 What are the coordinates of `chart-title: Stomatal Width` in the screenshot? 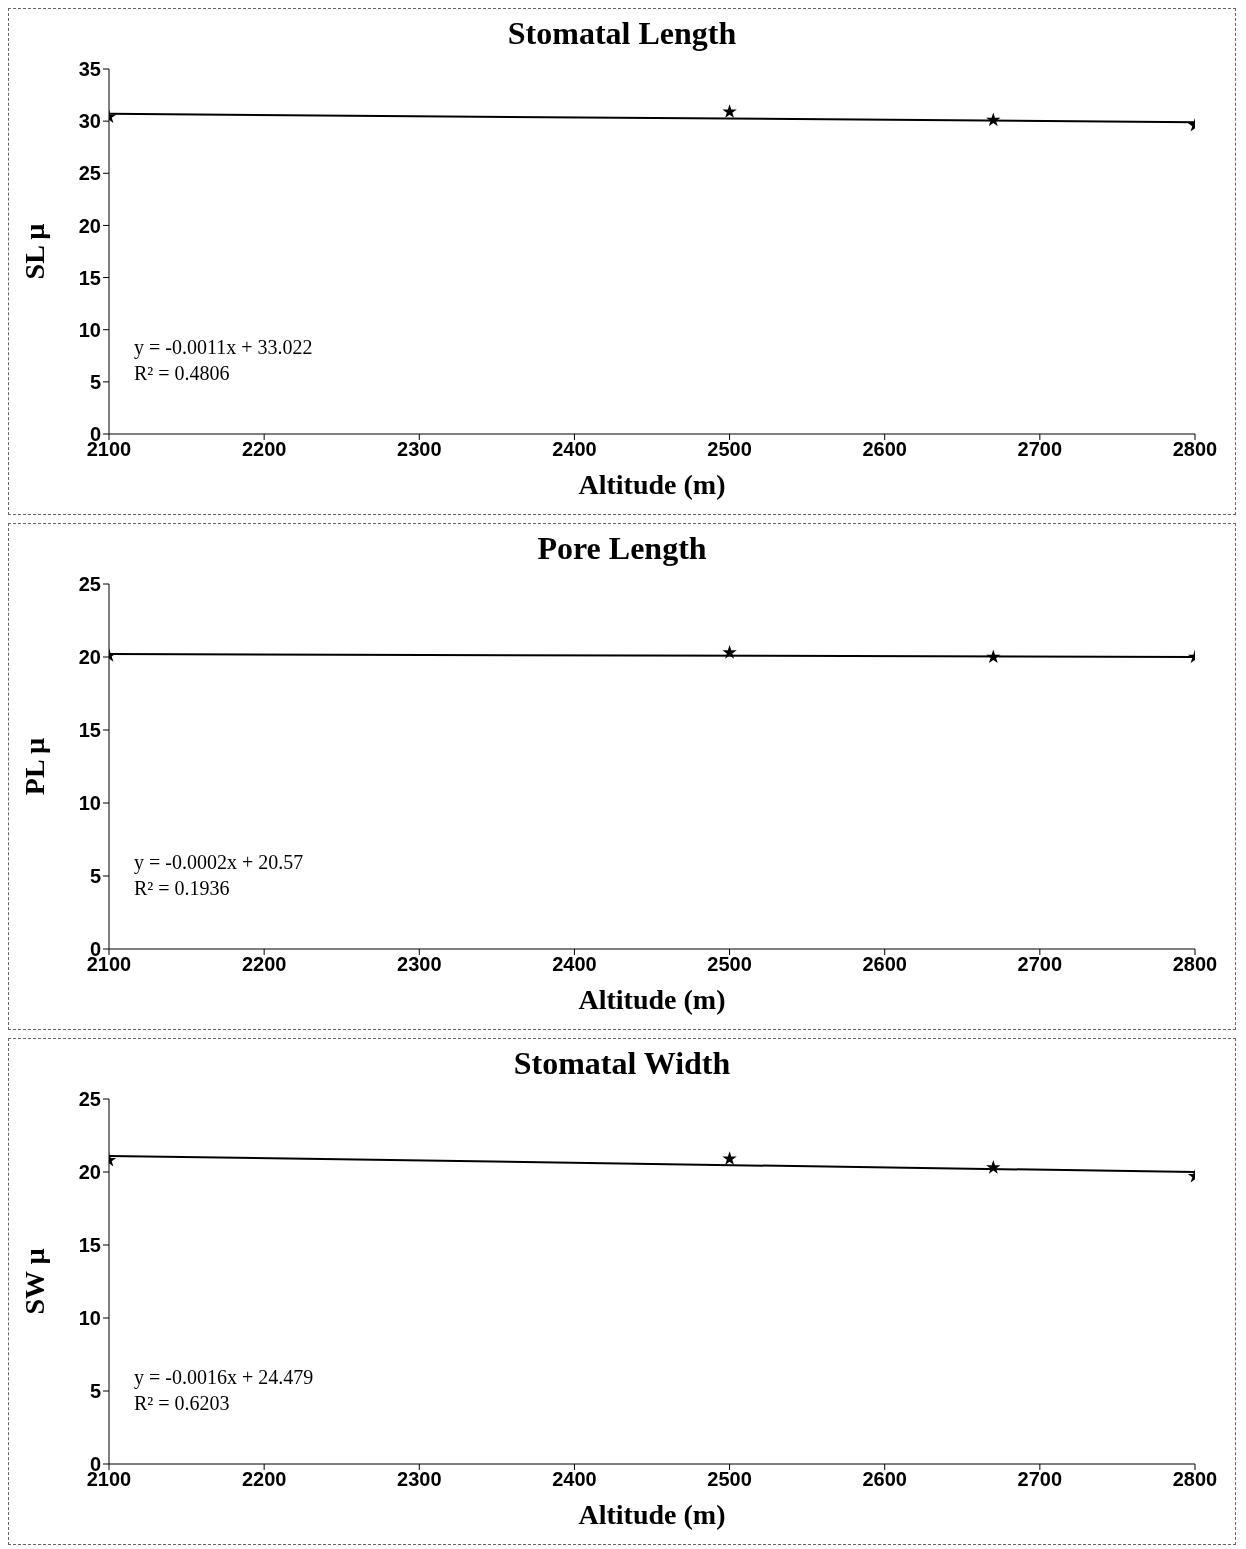 It's located at (622, 1063).